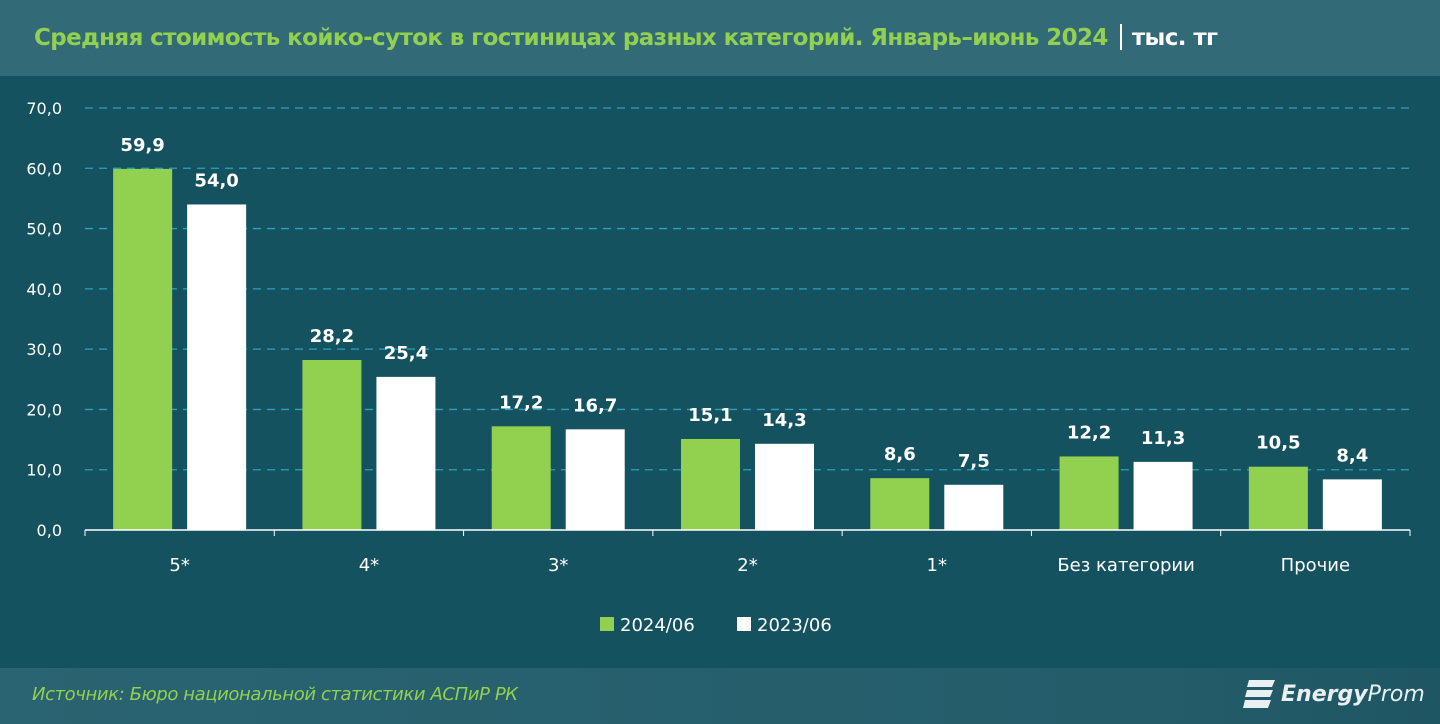 The width and height of the screenshot is (1440, 724). What do you see at coordinates (179, 565) in the screenshot?
I see `x-tick-label: 5*` at bounding box center [179, 565].